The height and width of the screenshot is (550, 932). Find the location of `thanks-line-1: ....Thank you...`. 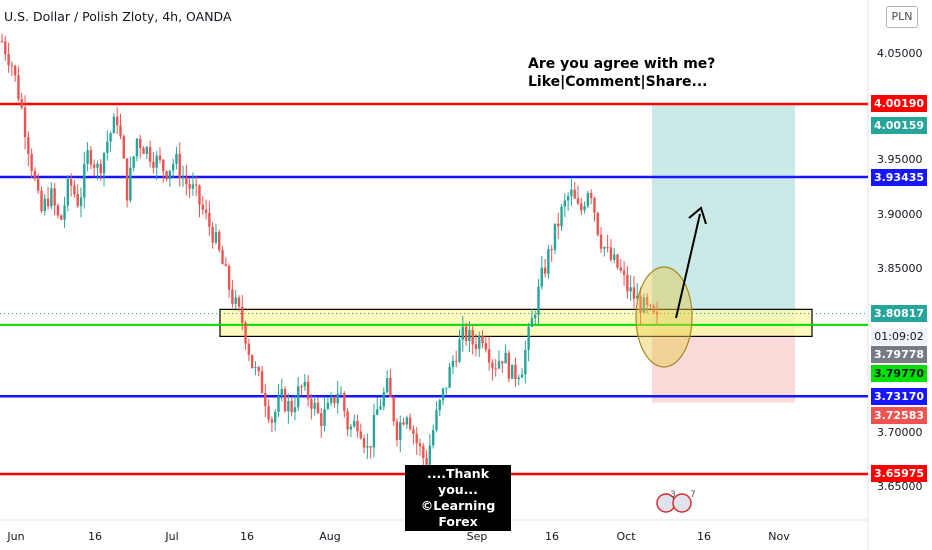

thanks-line-1: ....Thank you... is located at coordinates (458, 481).